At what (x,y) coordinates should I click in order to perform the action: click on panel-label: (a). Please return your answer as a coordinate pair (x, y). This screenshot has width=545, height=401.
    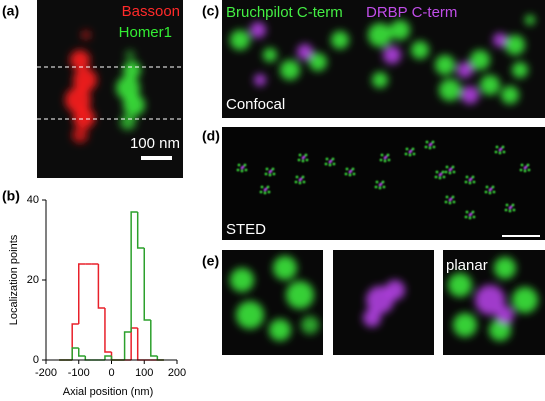
    Looking at the image, I should click on (10, 11).